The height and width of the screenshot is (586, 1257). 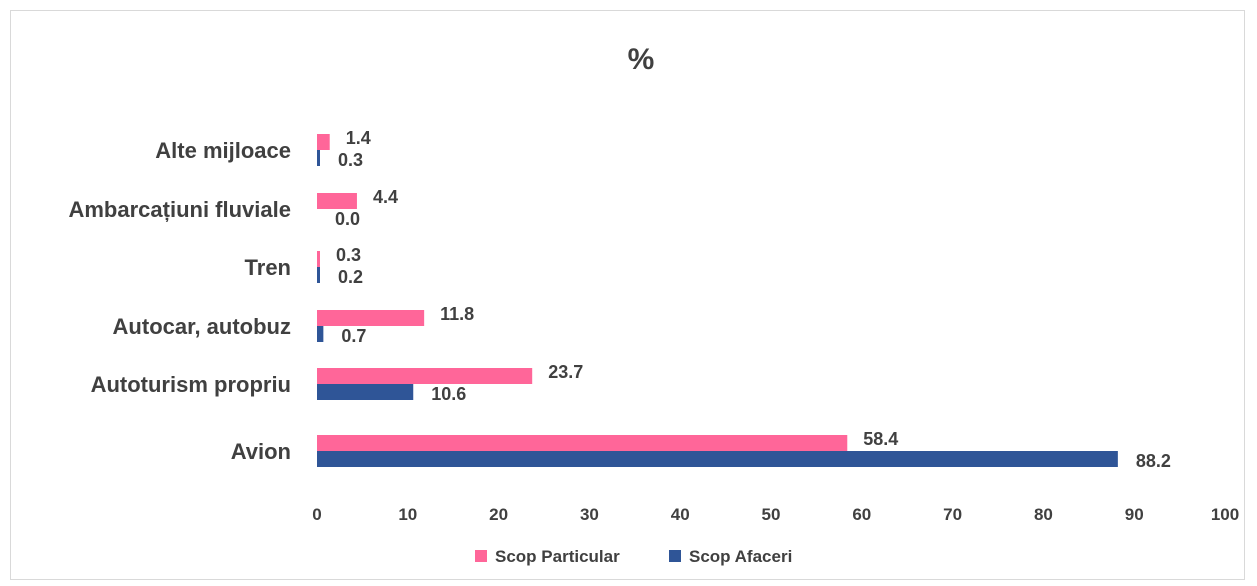 I want to click on x-tick-label: 60, so click(x=861, y=514).